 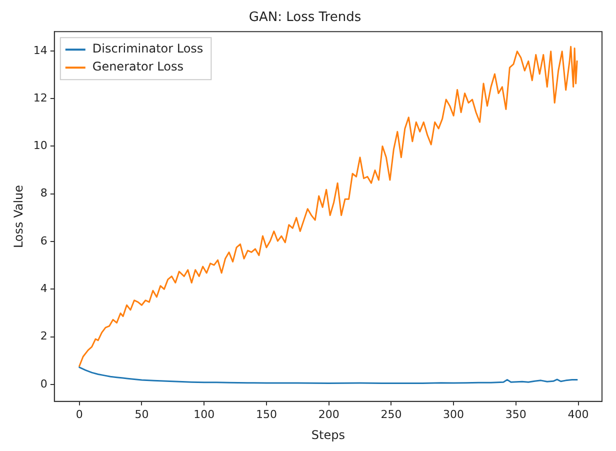 I want to click on x-tick-label: 200, so click(x=329, y=414).